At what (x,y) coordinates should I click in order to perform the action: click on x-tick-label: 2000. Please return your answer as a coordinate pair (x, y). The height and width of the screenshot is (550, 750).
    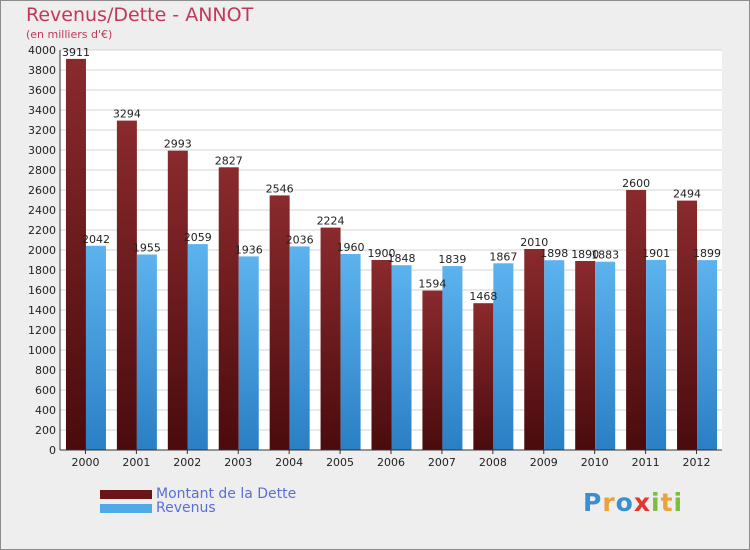
    Looking at the image, I should click on (85, 462).